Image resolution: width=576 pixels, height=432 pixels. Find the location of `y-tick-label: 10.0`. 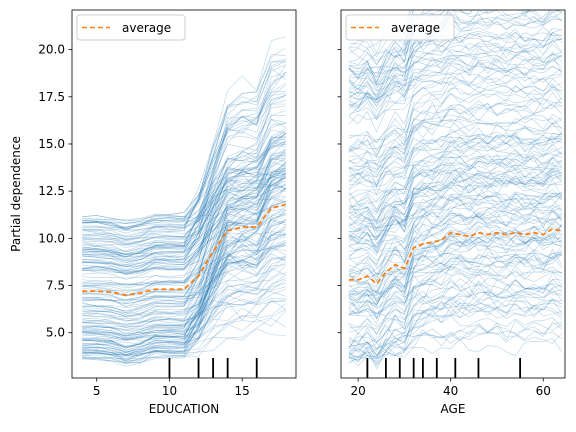

y-tick-label: 10.0 is located at coordinates (51, 238).